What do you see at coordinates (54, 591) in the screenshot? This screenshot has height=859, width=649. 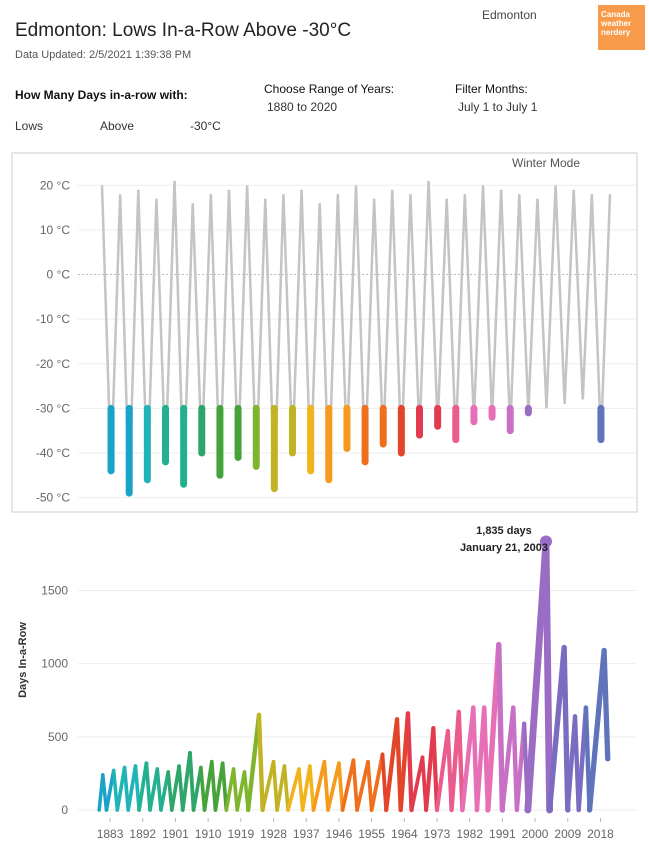 I see `y-tick-label: 1500` at bounding box center [54, 591].